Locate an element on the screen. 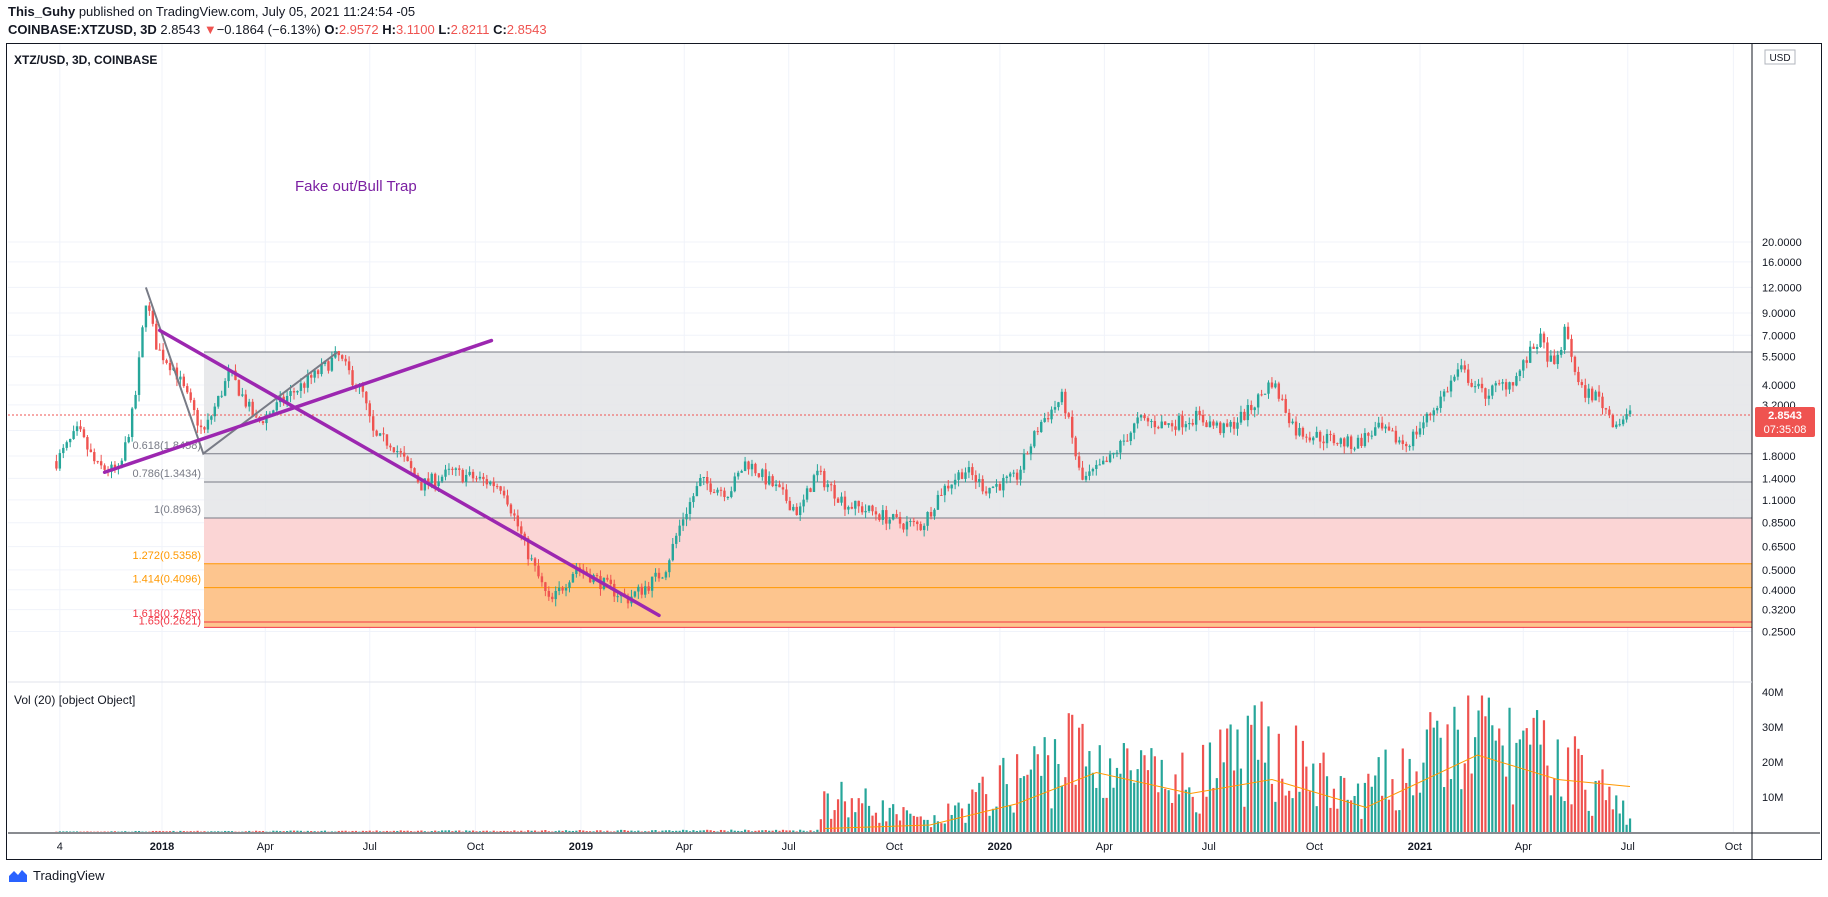 This screenshot has width=1828, height=897. footer-brand: TradingView is located at coordinates (56, 875).